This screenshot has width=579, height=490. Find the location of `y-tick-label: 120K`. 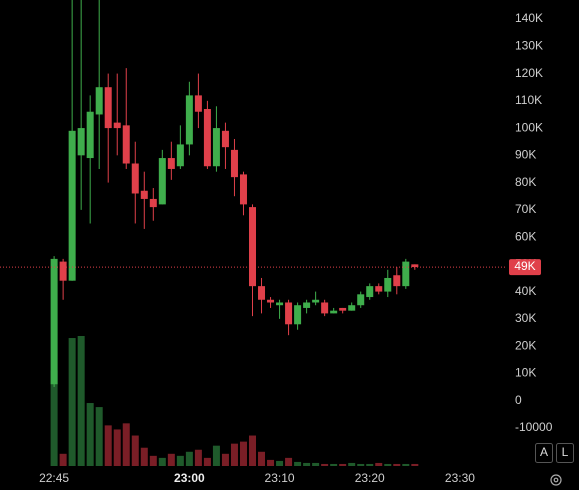

y-tick-label: 120K is located at coordinates (529, 73).